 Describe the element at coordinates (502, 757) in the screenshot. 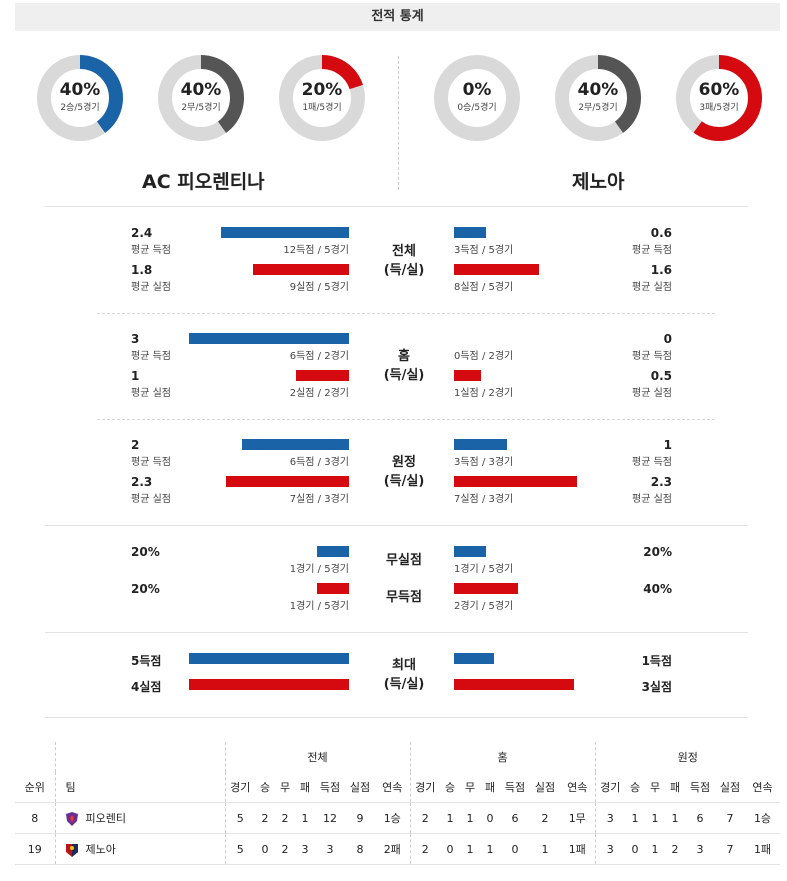

I see `group-home: 홈` at that location.